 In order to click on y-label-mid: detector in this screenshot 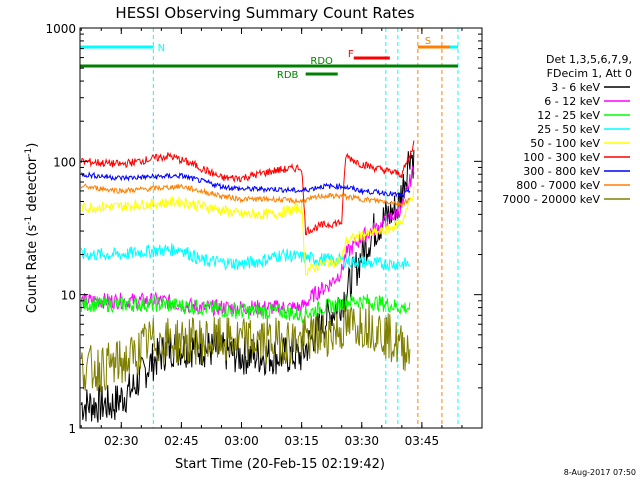, I will do `click(32, 186)`.